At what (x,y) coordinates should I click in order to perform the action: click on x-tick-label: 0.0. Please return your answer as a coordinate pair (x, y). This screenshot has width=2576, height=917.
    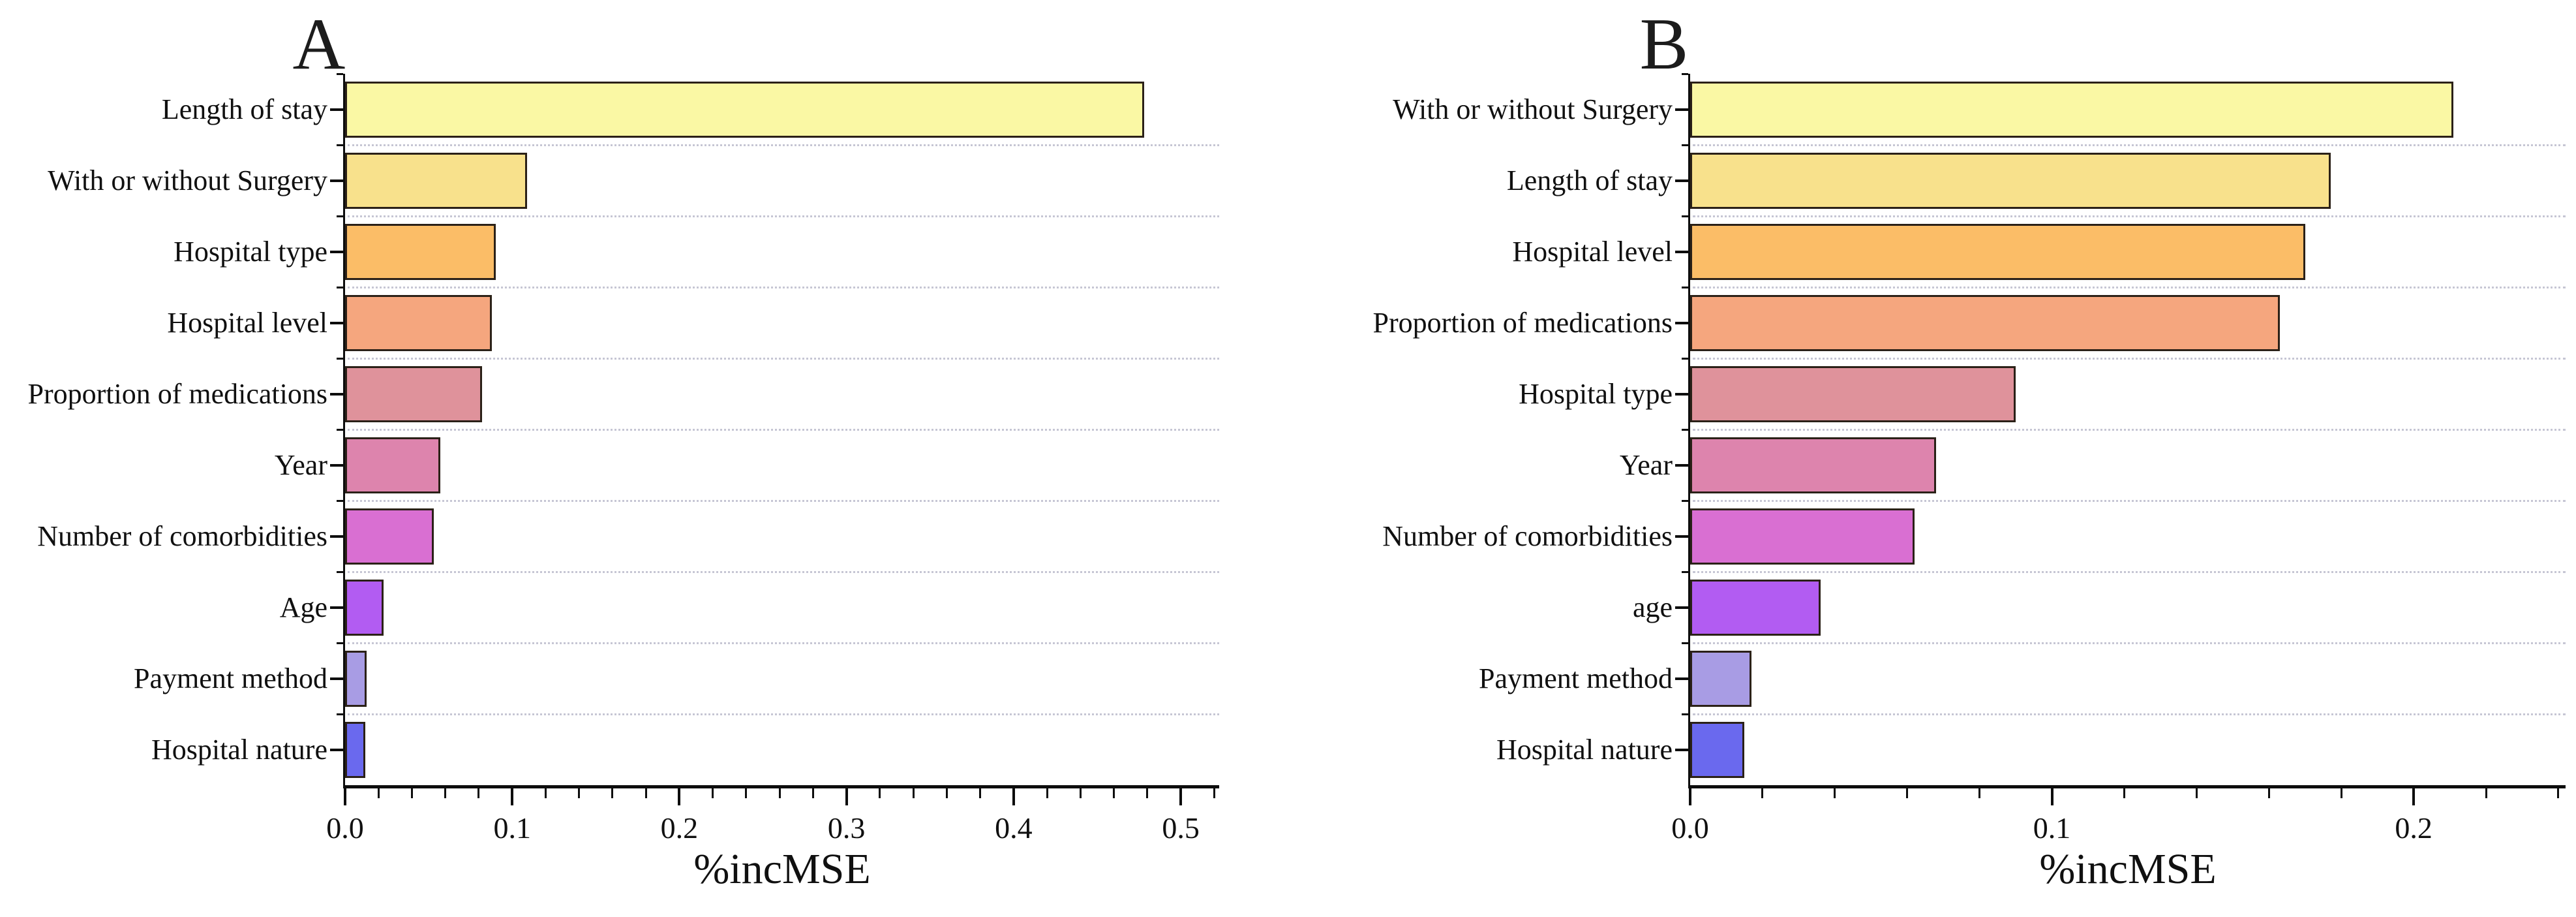
    Looking at the image, I should click on (345, 828).